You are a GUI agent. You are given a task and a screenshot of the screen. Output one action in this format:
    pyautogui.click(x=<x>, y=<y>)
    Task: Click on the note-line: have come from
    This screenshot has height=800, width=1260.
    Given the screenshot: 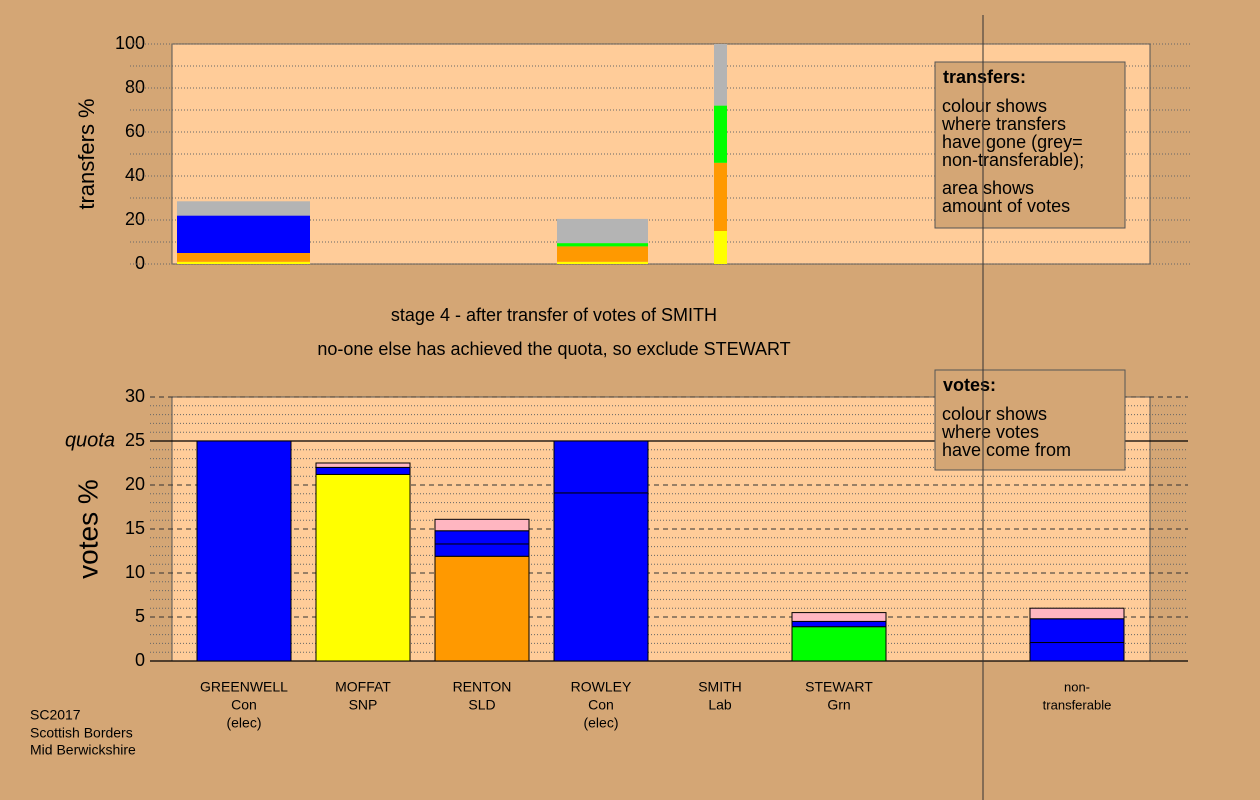 What is the action you would take?
    pyautogui.click(x=1006, y=450)
    